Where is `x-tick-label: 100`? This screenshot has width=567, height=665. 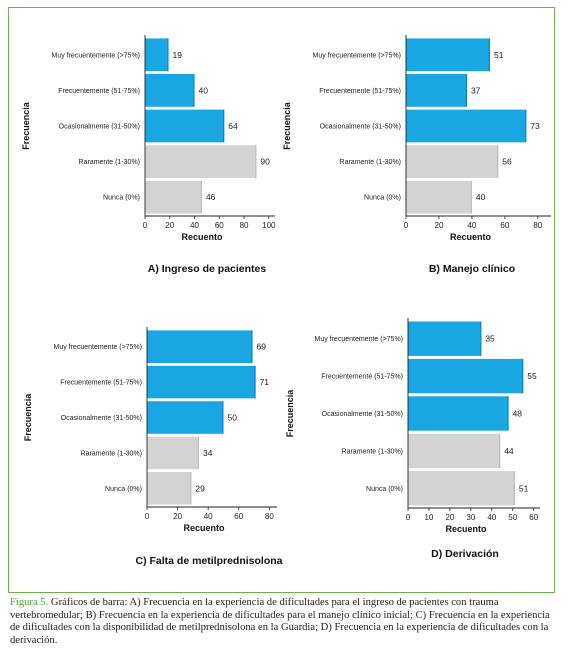
x-tick-label: 100 is located at coordinates (269, 225).